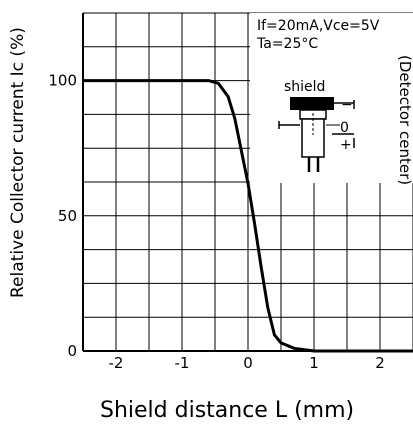 This screenshot has width=413, height=425. What do you see at coordinates (248, 363) in the screenshot?
I see `x-tick-label: 0` at bounding box center [248, 363].